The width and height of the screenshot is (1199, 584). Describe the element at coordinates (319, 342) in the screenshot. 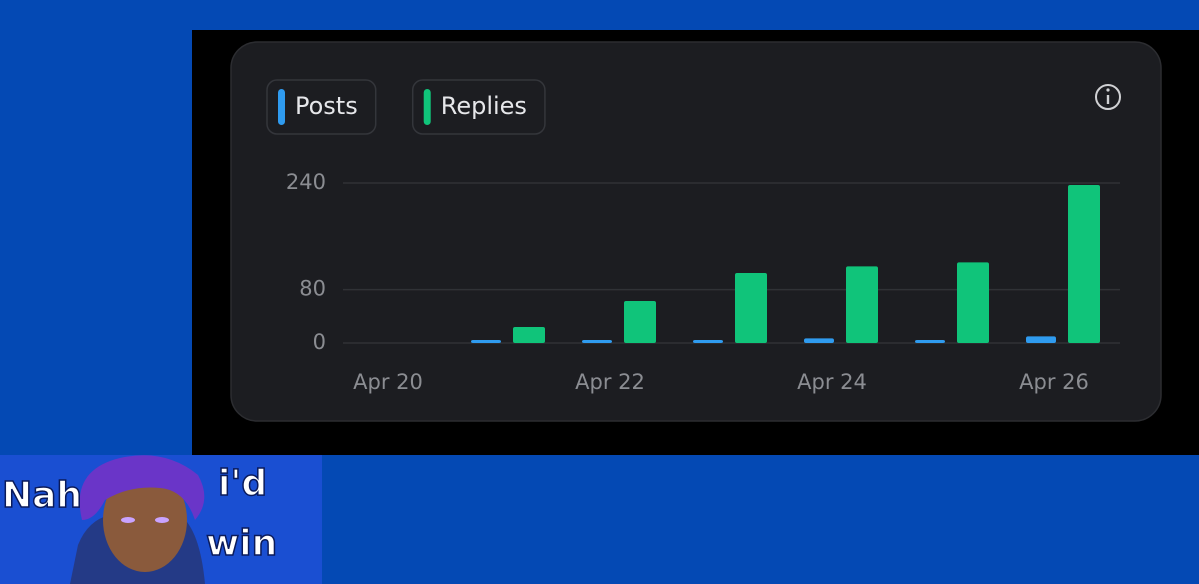

I see `y-tick-label: 0` at that location.